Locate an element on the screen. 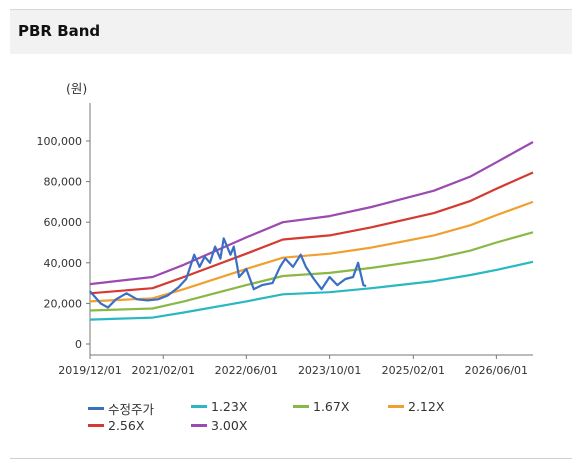 This screenshot has height=475, width=582. y-tick-label: 80,000 is located at coordinates (63, 182).